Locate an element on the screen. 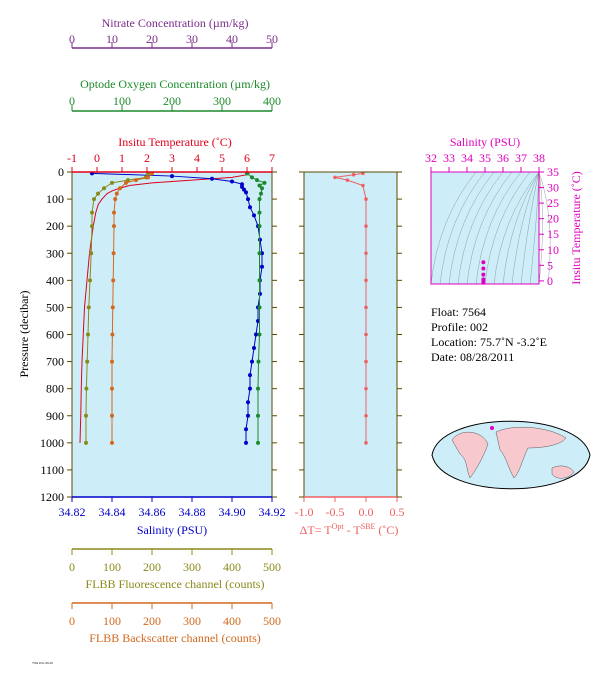 The height and width of the screenshot is (688, 608). pressure-tick-label: 400 is located at coordinates (55, 280).